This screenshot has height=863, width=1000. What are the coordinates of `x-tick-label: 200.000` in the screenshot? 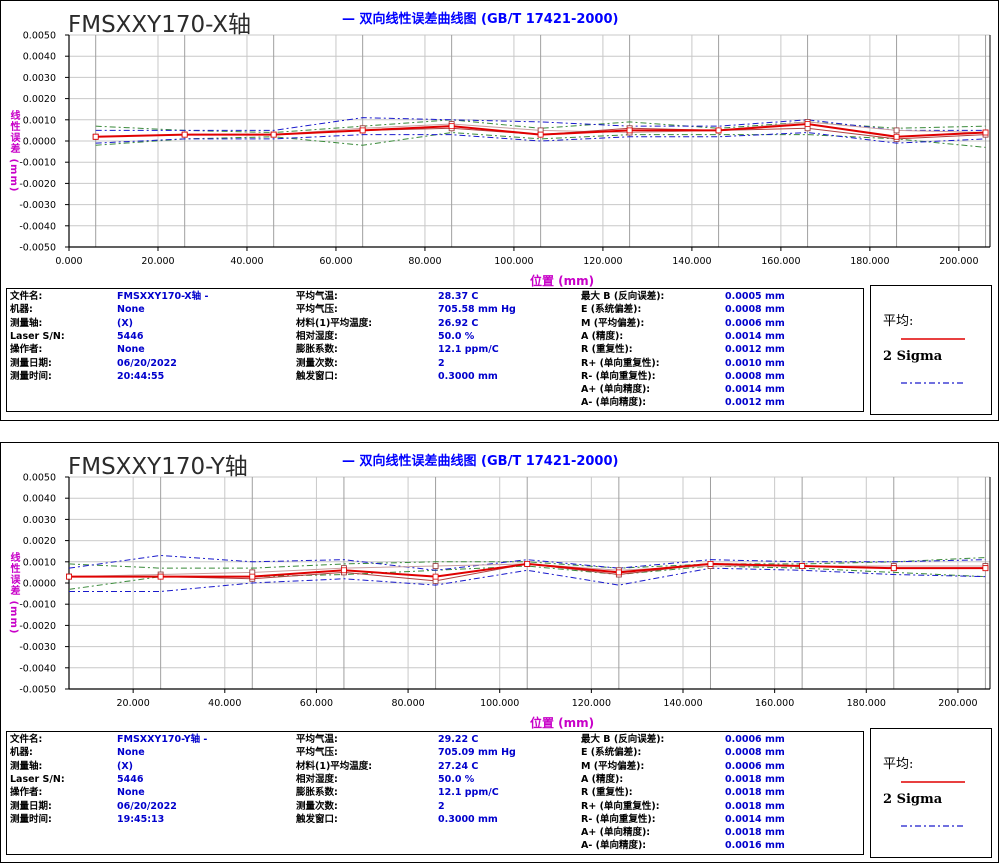 It's located at (957, 703).